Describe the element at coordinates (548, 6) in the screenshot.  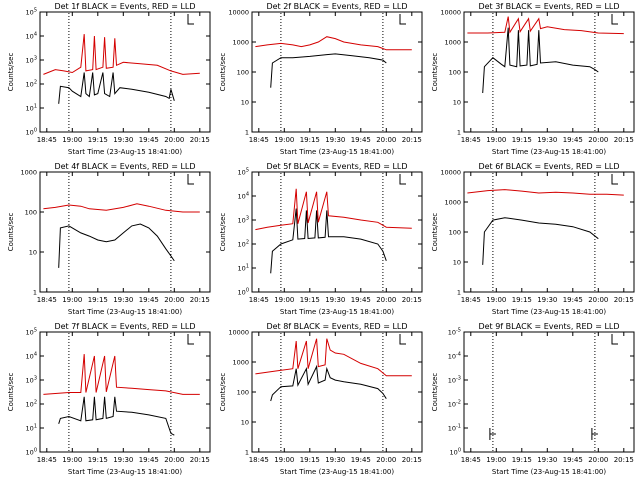
I see `panel-title: Det 3f BLACK = Events, RED = LLD` at that location.